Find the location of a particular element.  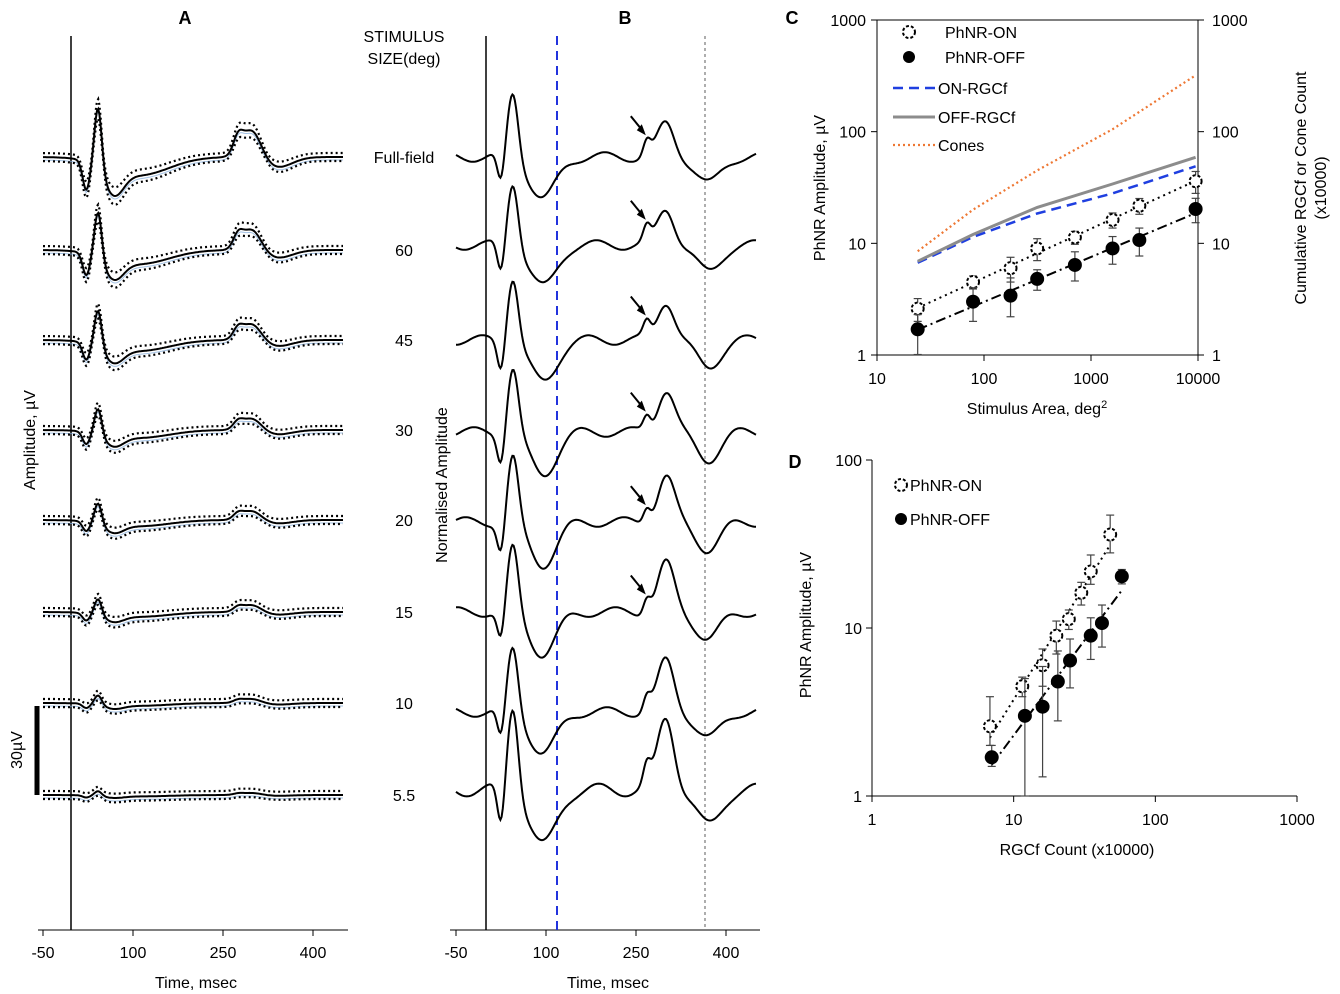

stimulus-size-label: 20 is located at coordinates (404, 521).